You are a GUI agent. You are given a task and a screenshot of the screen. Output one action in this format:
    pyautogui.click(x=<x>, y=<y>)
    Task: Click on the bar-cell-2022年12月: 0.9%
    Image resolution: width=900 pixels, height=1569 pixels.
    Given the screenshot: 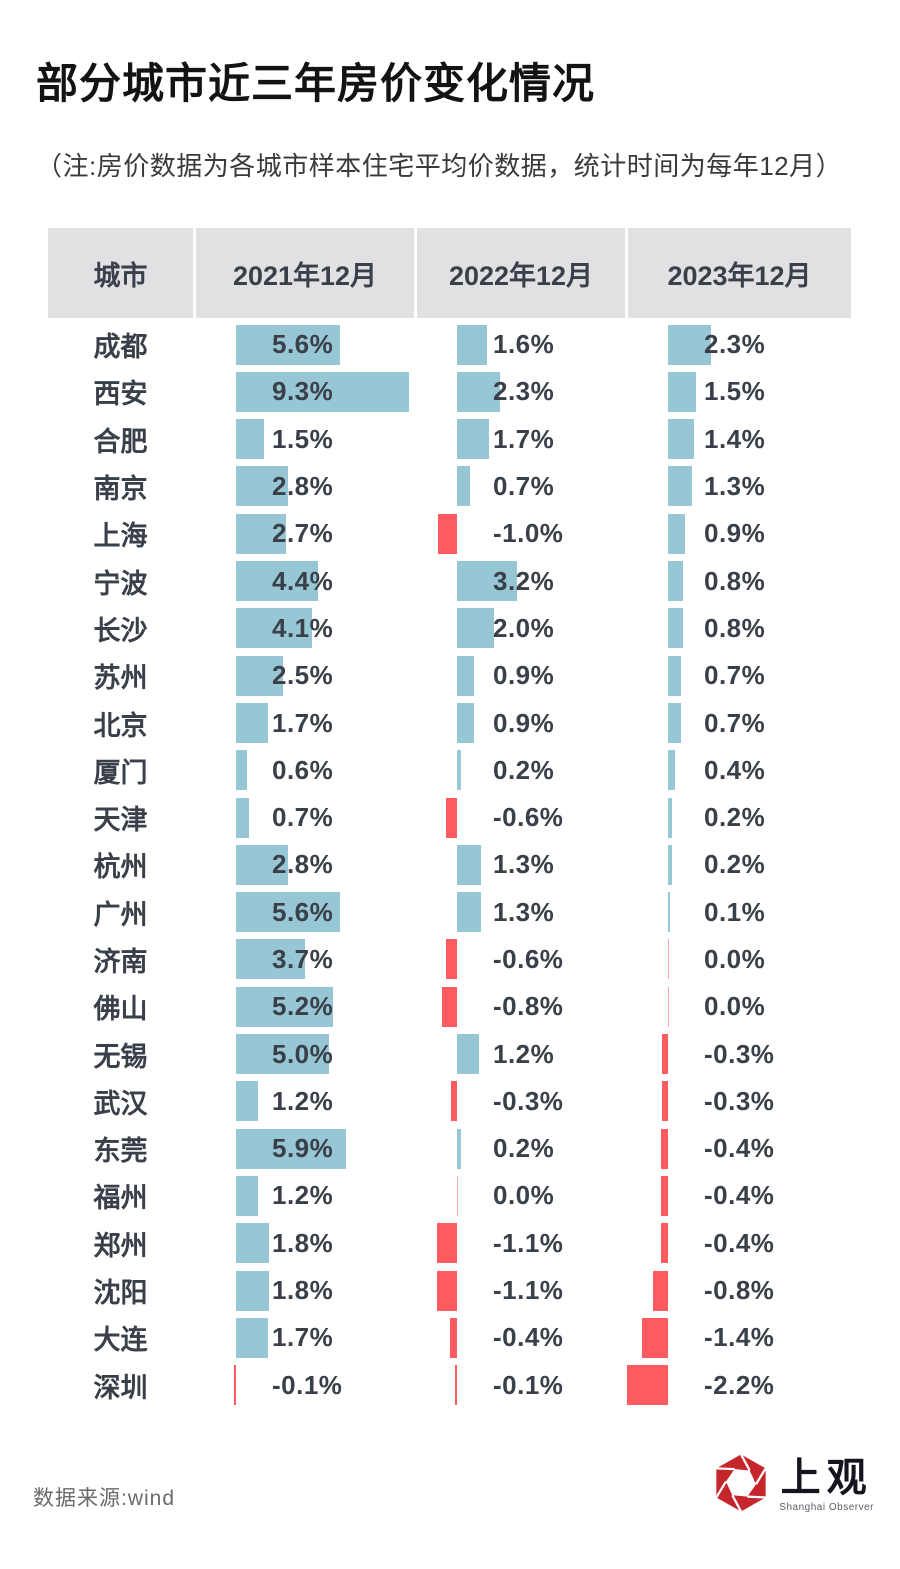 What is the action you would take?
    pyautogui.click(x=521, y=675)
    